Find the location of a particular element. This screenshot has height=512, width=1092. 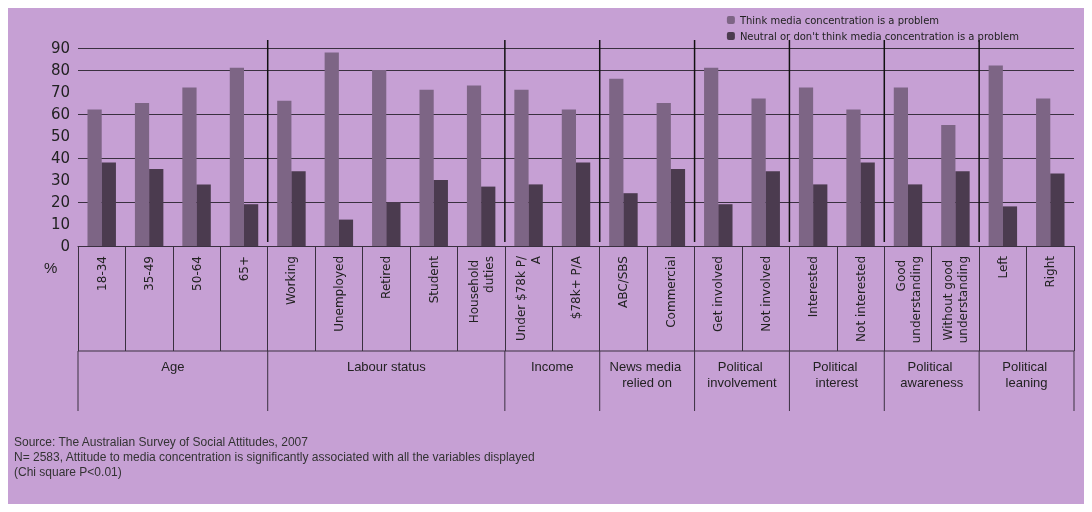

x-tick-label: Right is located at coordinates (1050, 271).